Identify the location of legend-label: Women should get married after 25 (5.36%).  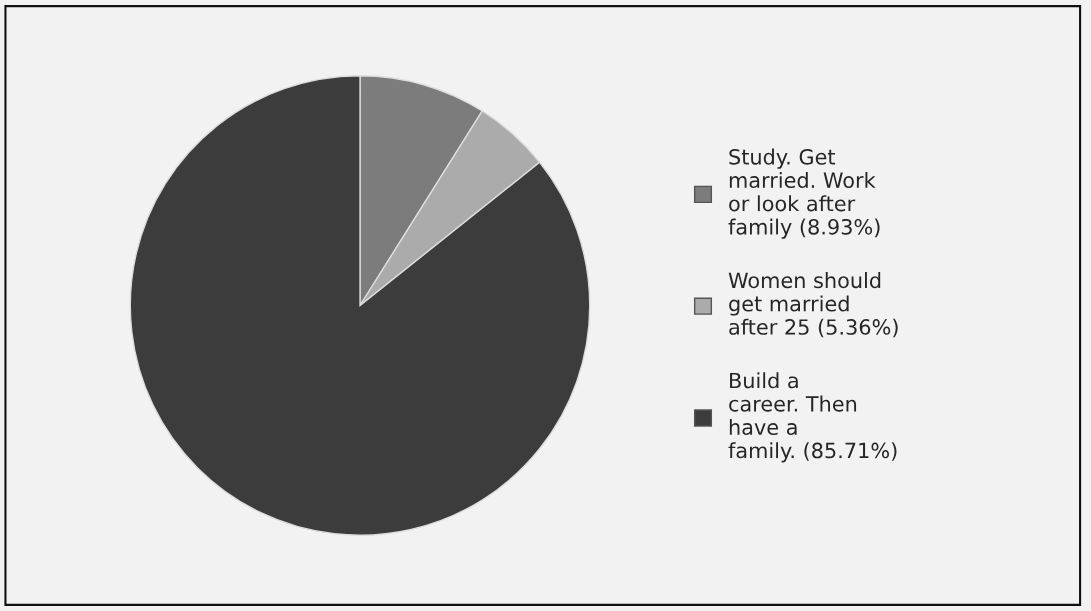
(813, 305).